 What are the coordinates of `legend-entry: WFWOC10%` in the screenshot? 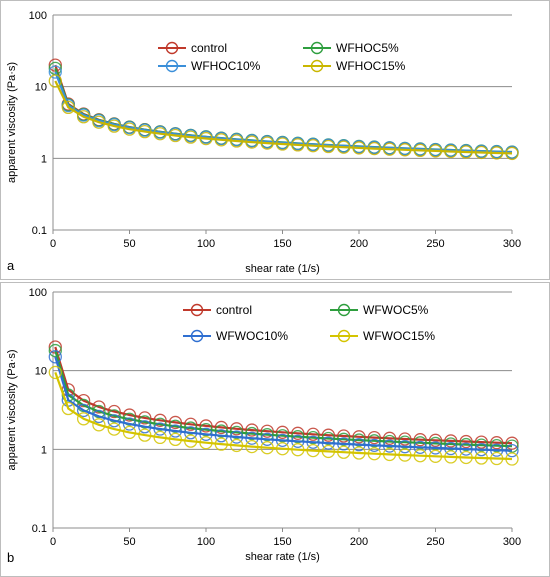 It's located at (252, 336).